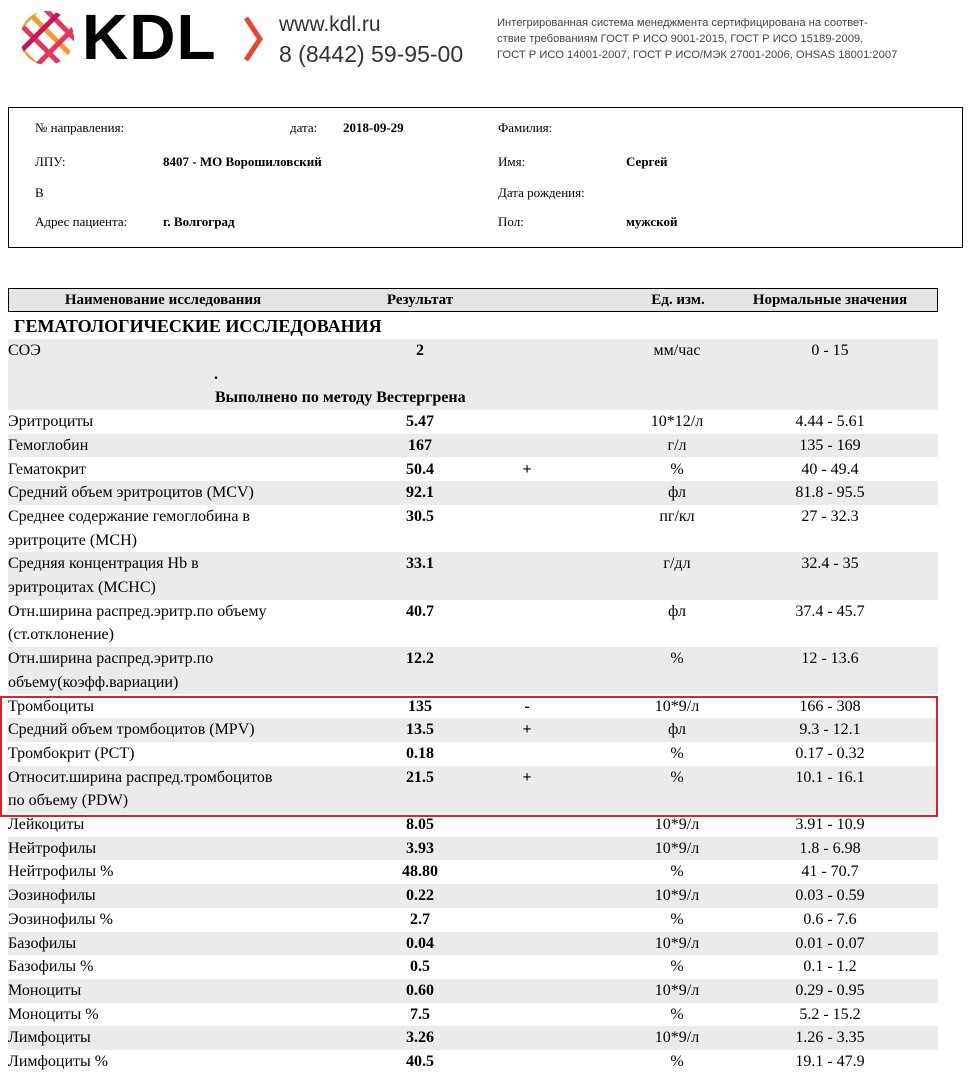 The width and height of the screenshot is (969, 1085). I want to click on section-title: ГЕМАТОЛОГИЧЕСКИЕ ИССЛЕДОВАНИЯ, so click(198, 326).